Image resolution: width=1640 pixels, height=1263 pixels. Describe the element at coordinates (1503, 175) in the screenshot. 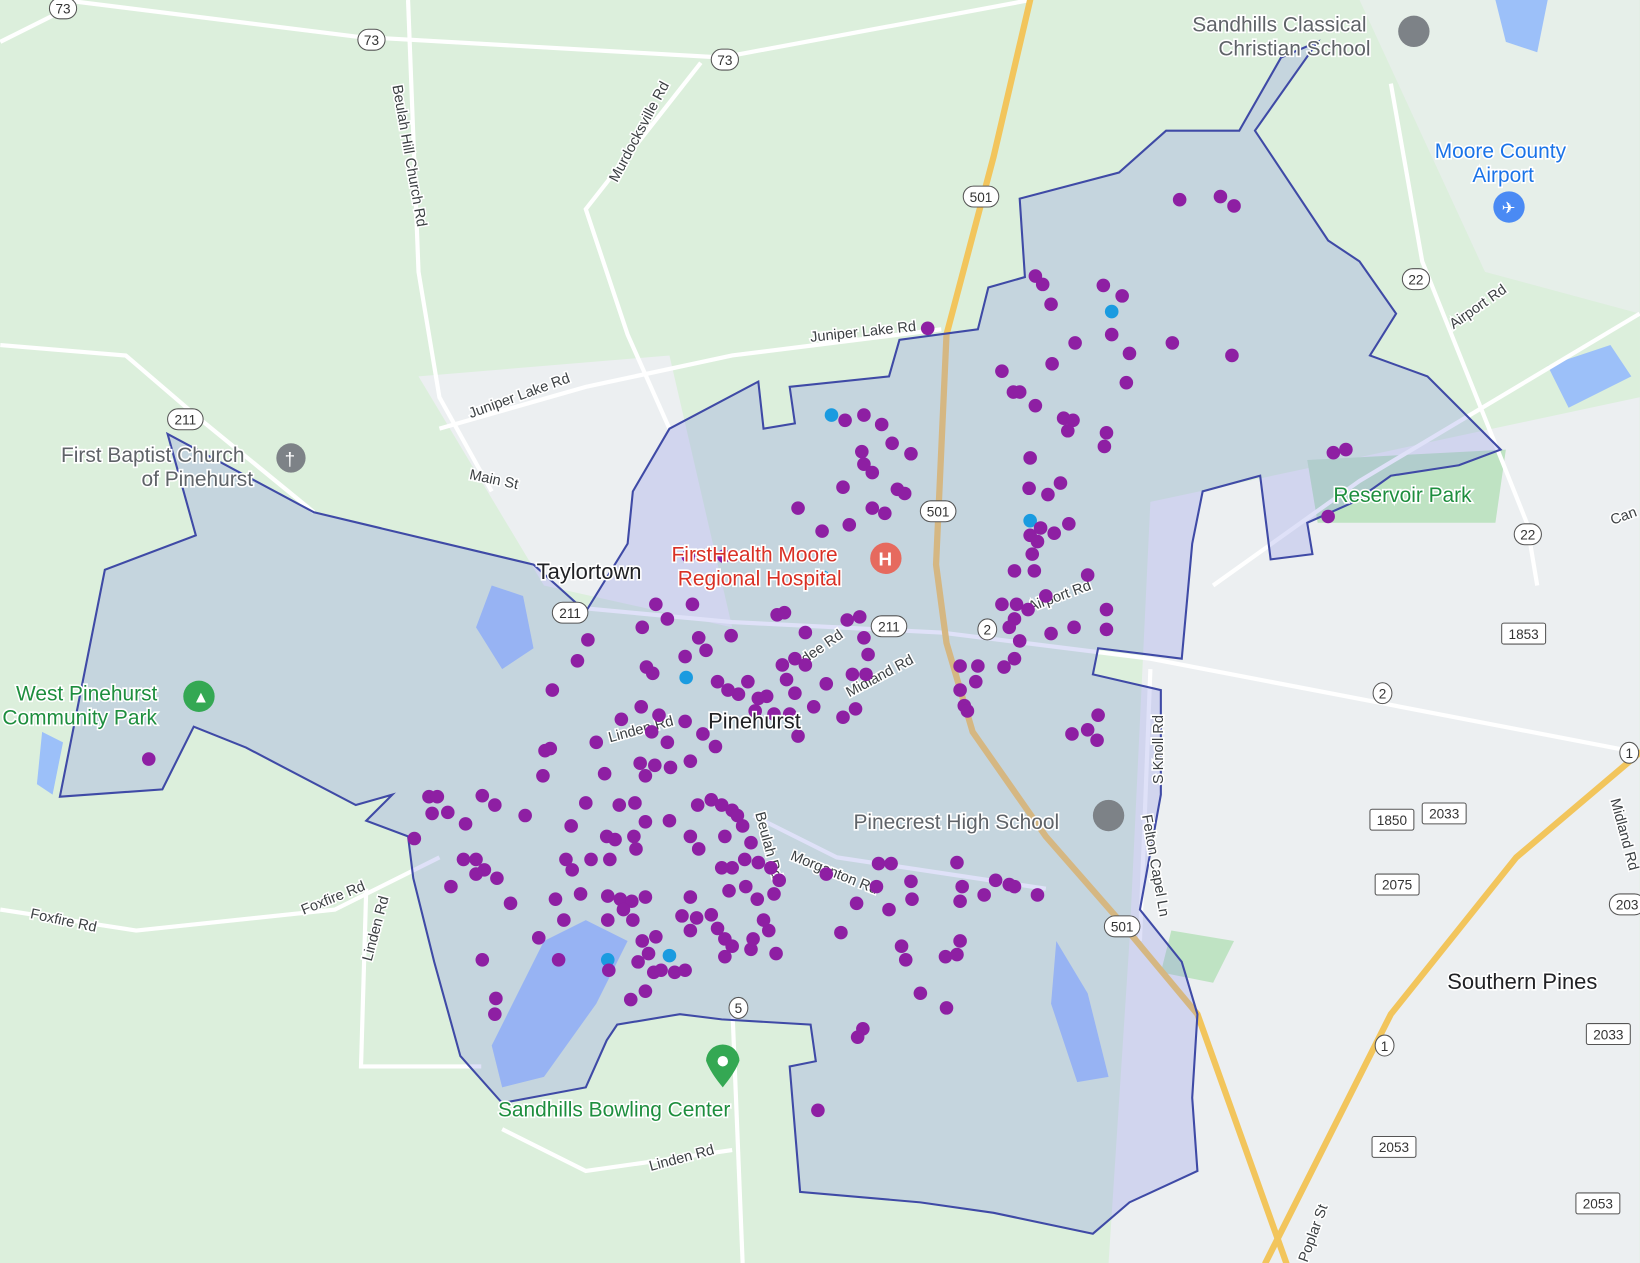

I see `poi-airport-name-2: Airport` at that location.